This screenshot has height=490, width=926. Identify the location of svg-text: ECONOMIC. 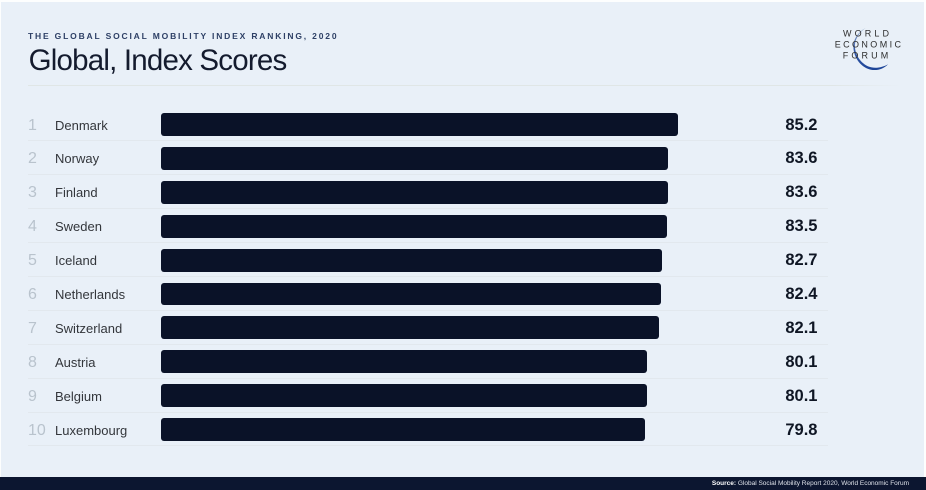
(869, 45).